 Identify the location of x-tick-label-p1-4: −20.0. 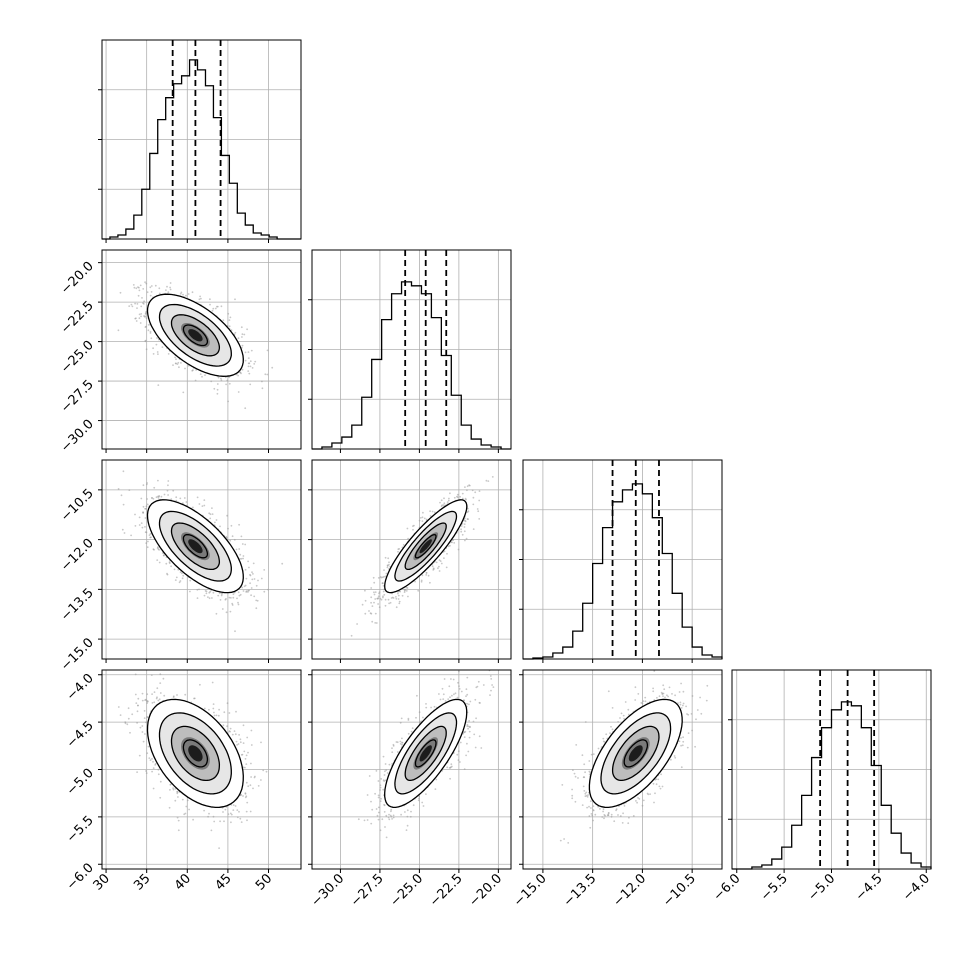
(485, 890).